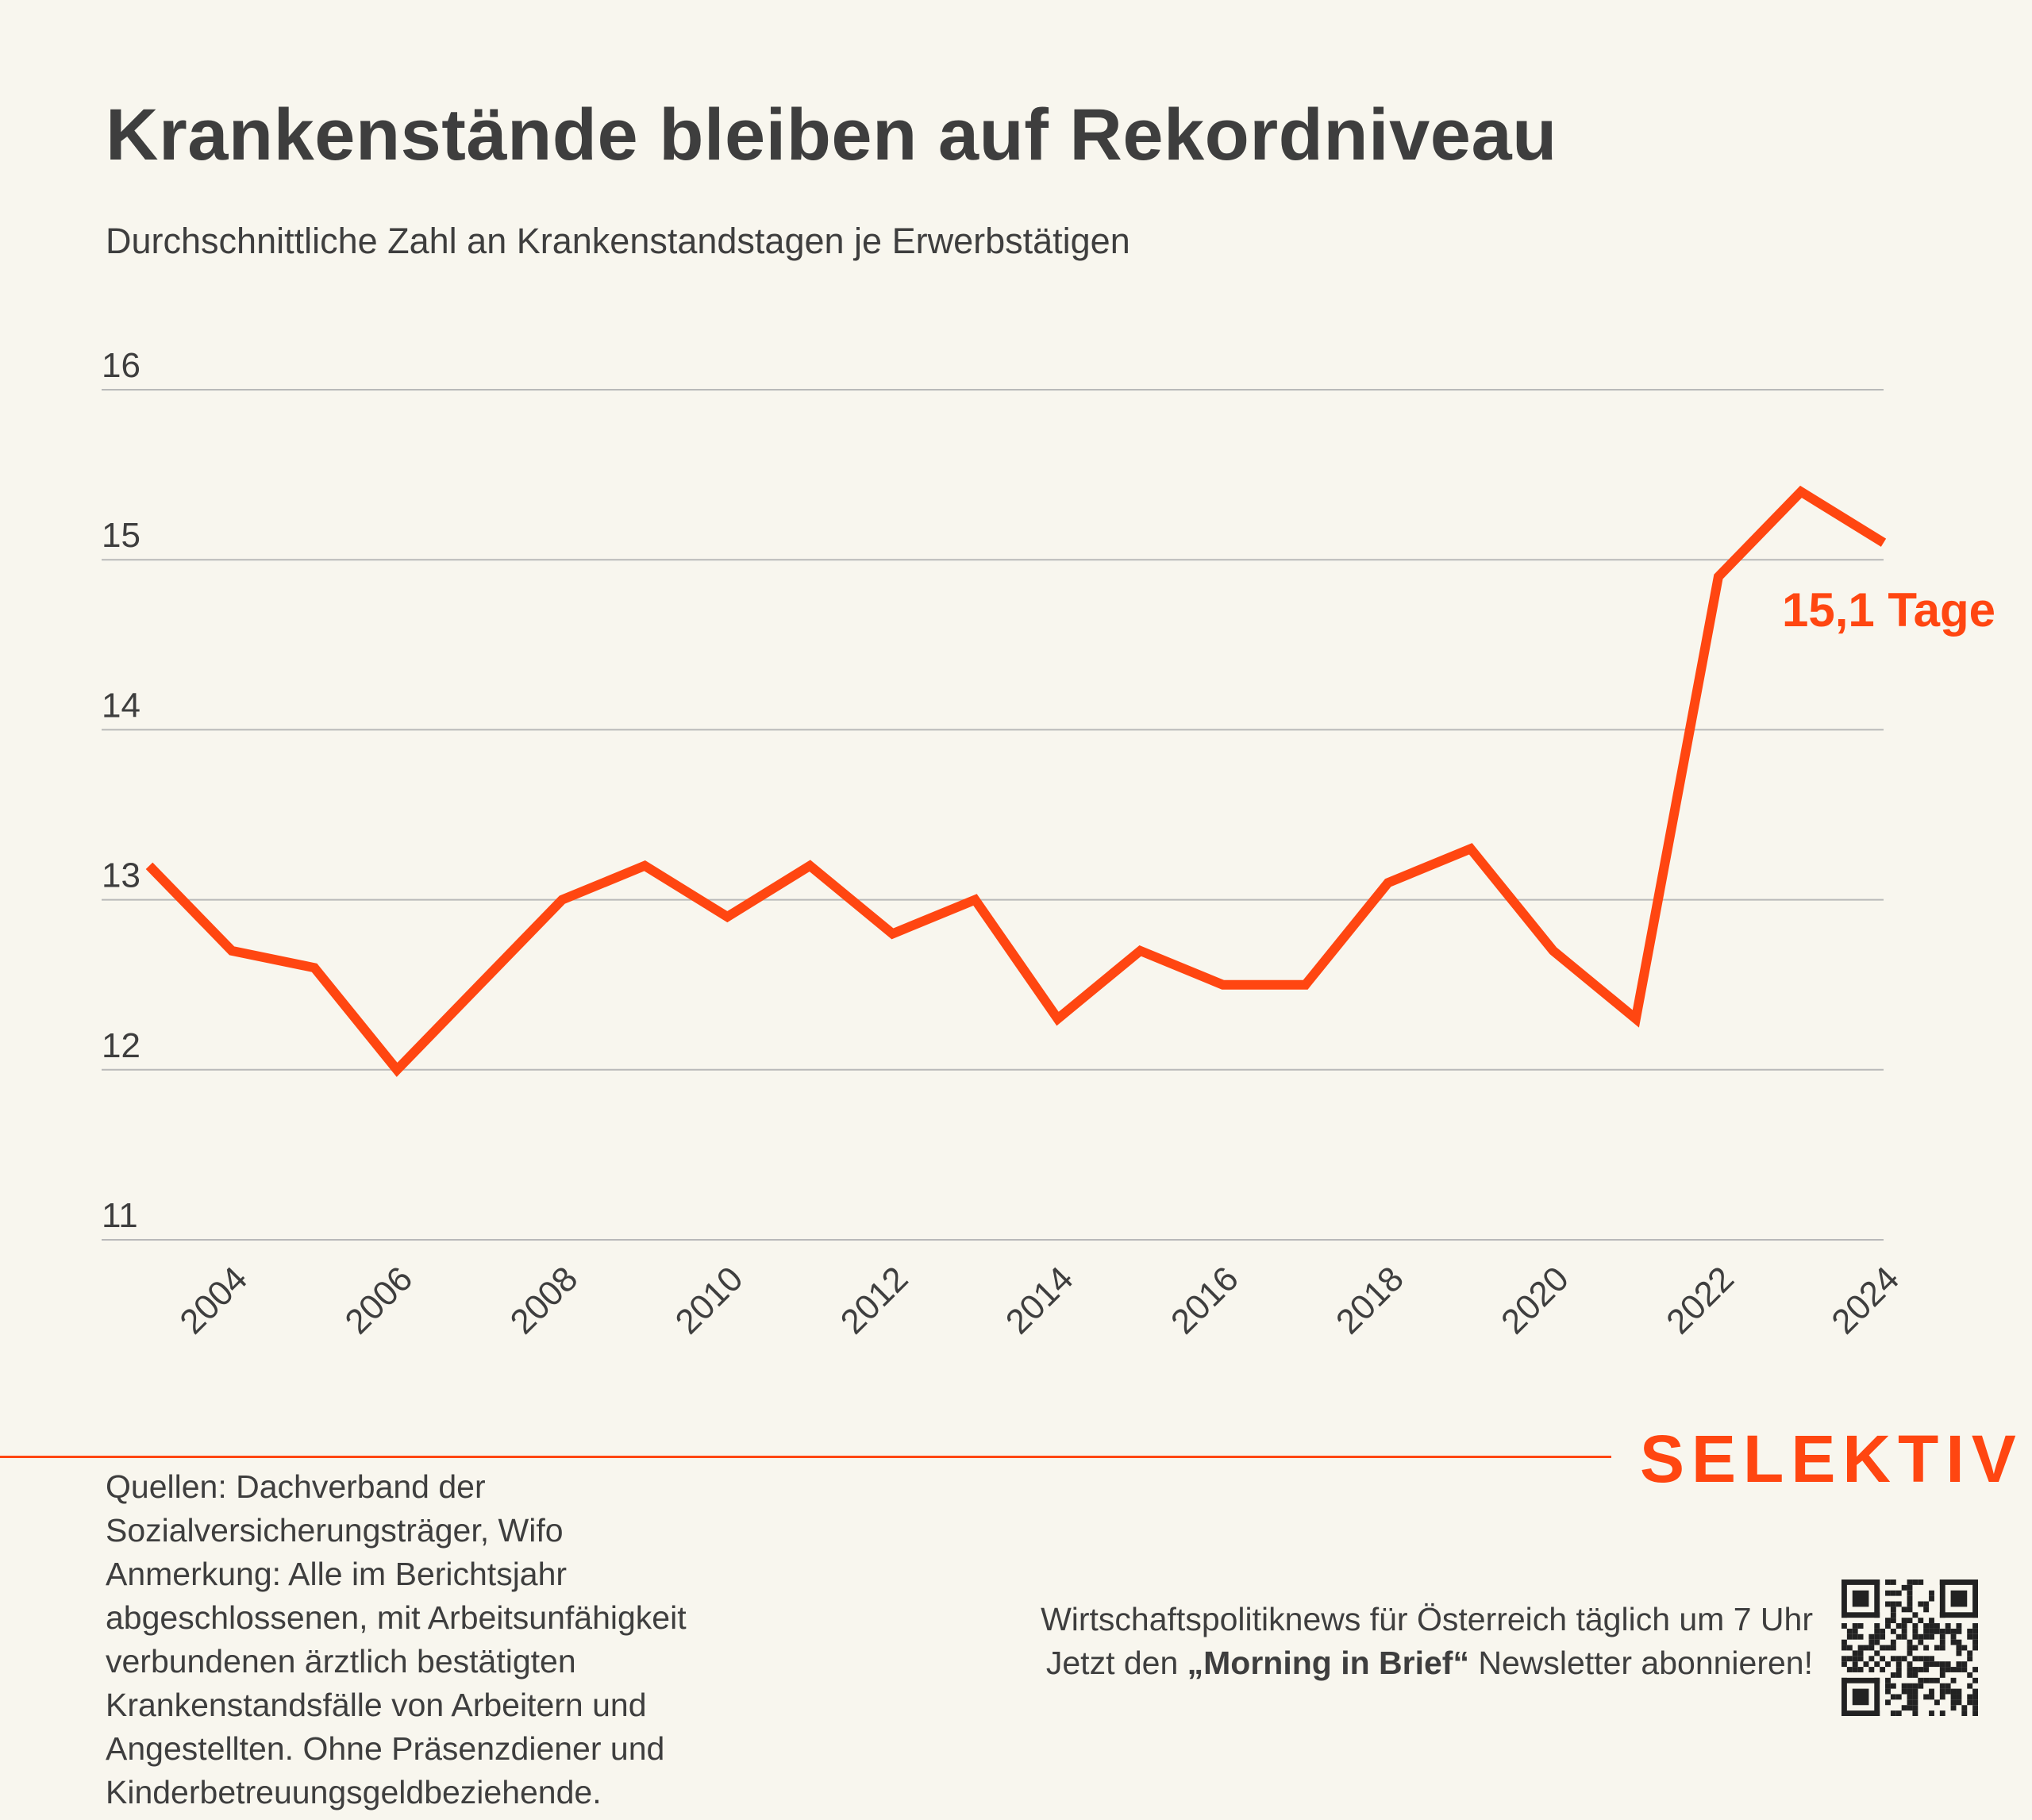  Describe the element at coordinates (1700, 1300) in the screenshot. I see `x-tick-label: 2022` at that location.